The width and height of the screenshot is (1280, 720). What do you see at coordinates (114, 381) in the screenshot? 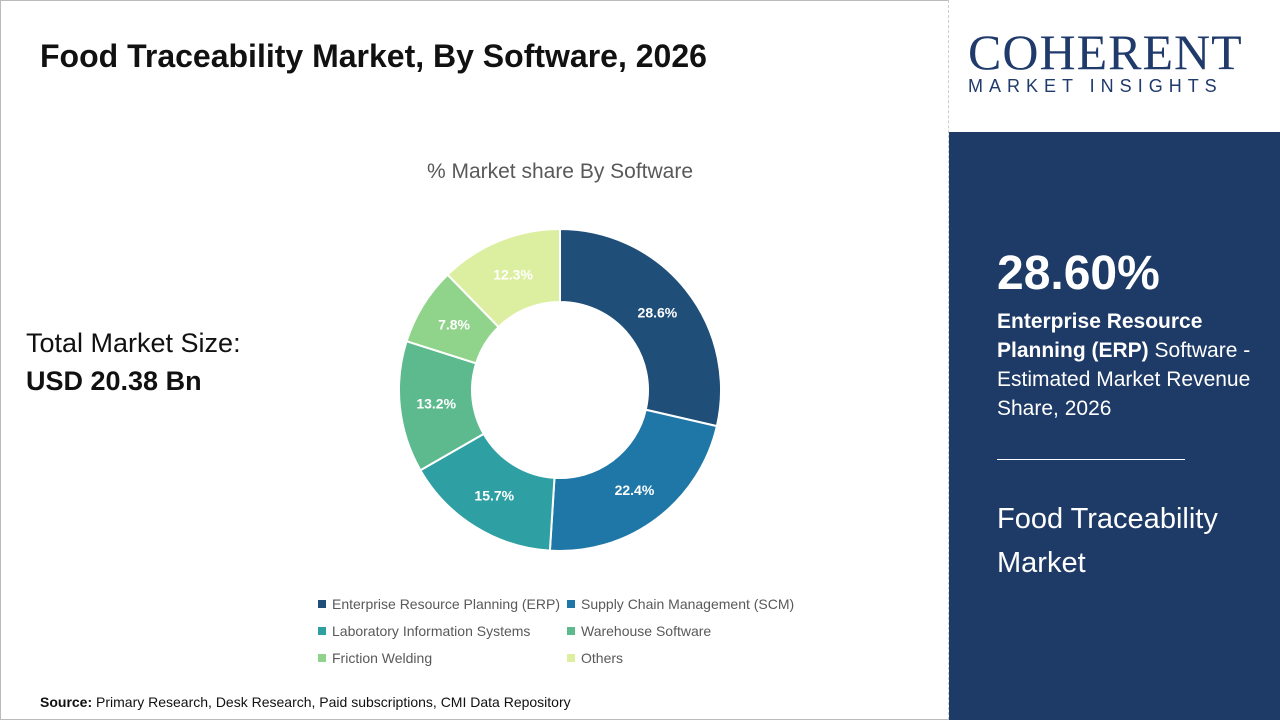
I see `total-value: USD 20.38 Bn` at bounding box center [114, 381].